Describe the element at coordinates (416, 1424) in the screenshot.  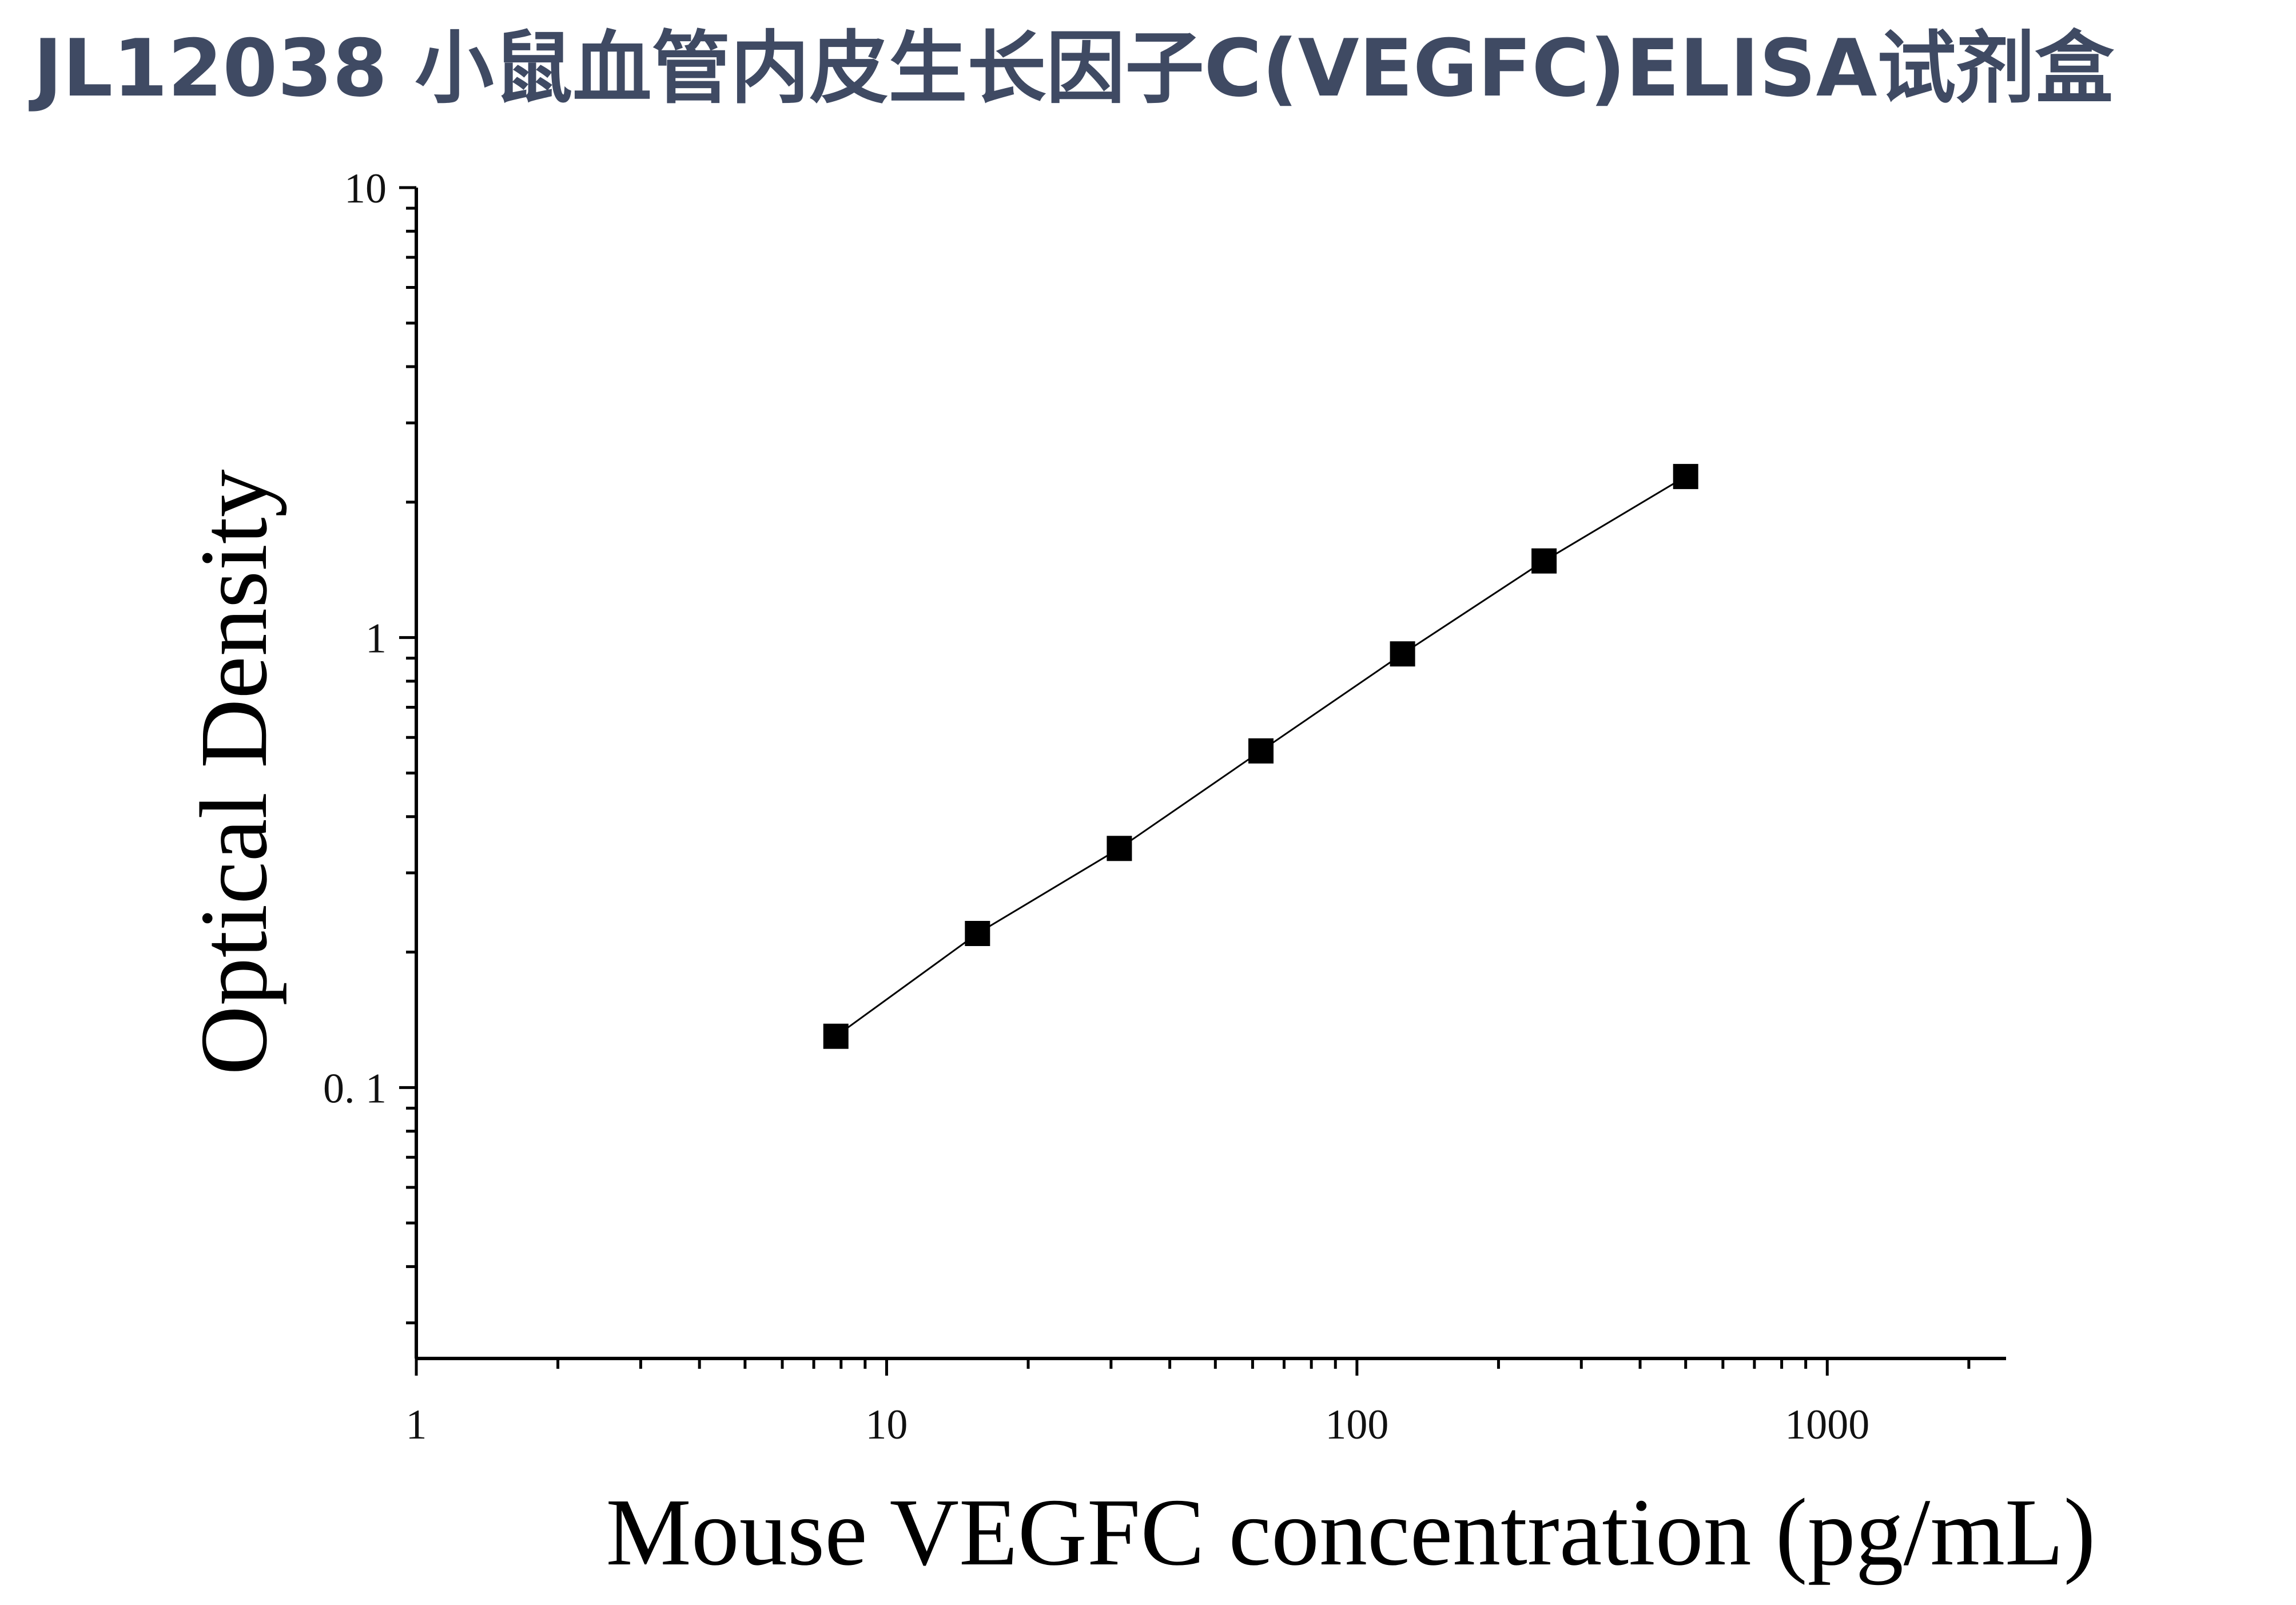
I see `x-tick-label: 1` at that location.